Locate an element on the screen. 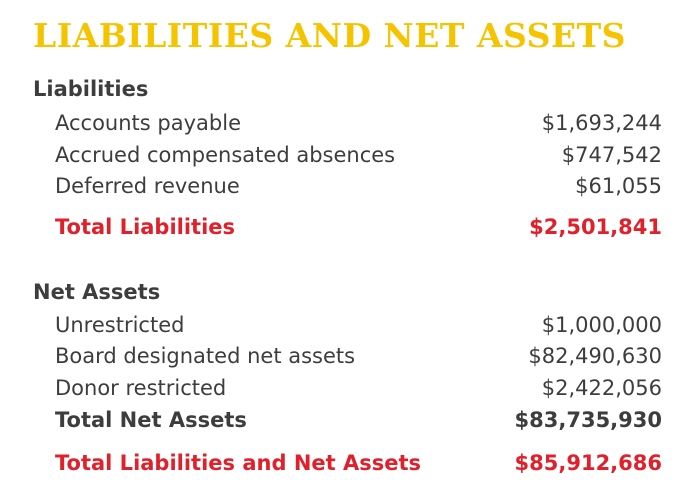 The image size is (700, 499). row-value: $82,490,630 is located at coordinates (595, 356).